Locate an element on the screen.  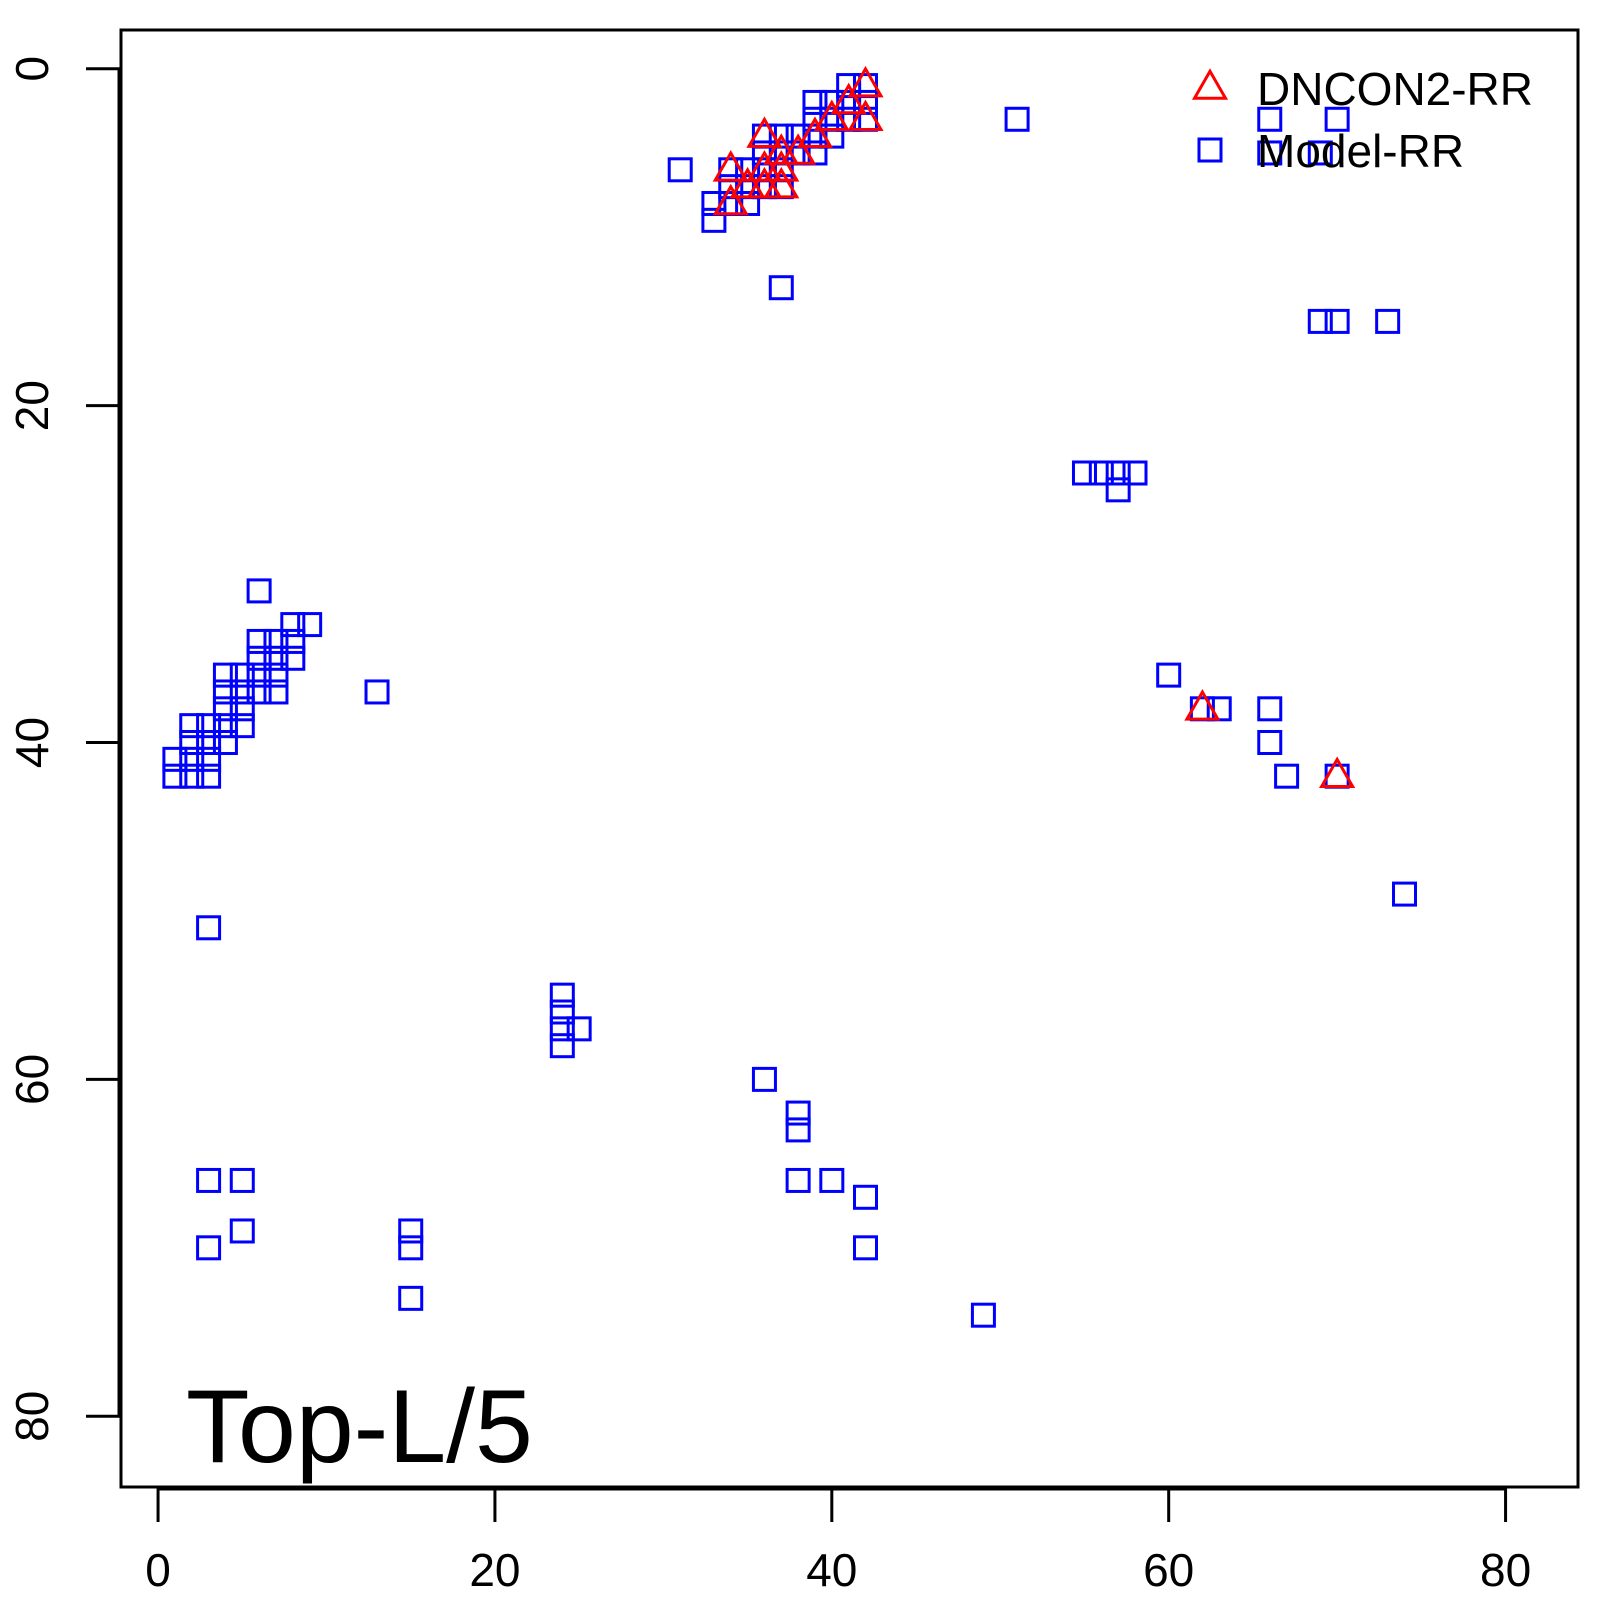
legend-dncon2-rr-marker is located at coordinates (1210, 84).